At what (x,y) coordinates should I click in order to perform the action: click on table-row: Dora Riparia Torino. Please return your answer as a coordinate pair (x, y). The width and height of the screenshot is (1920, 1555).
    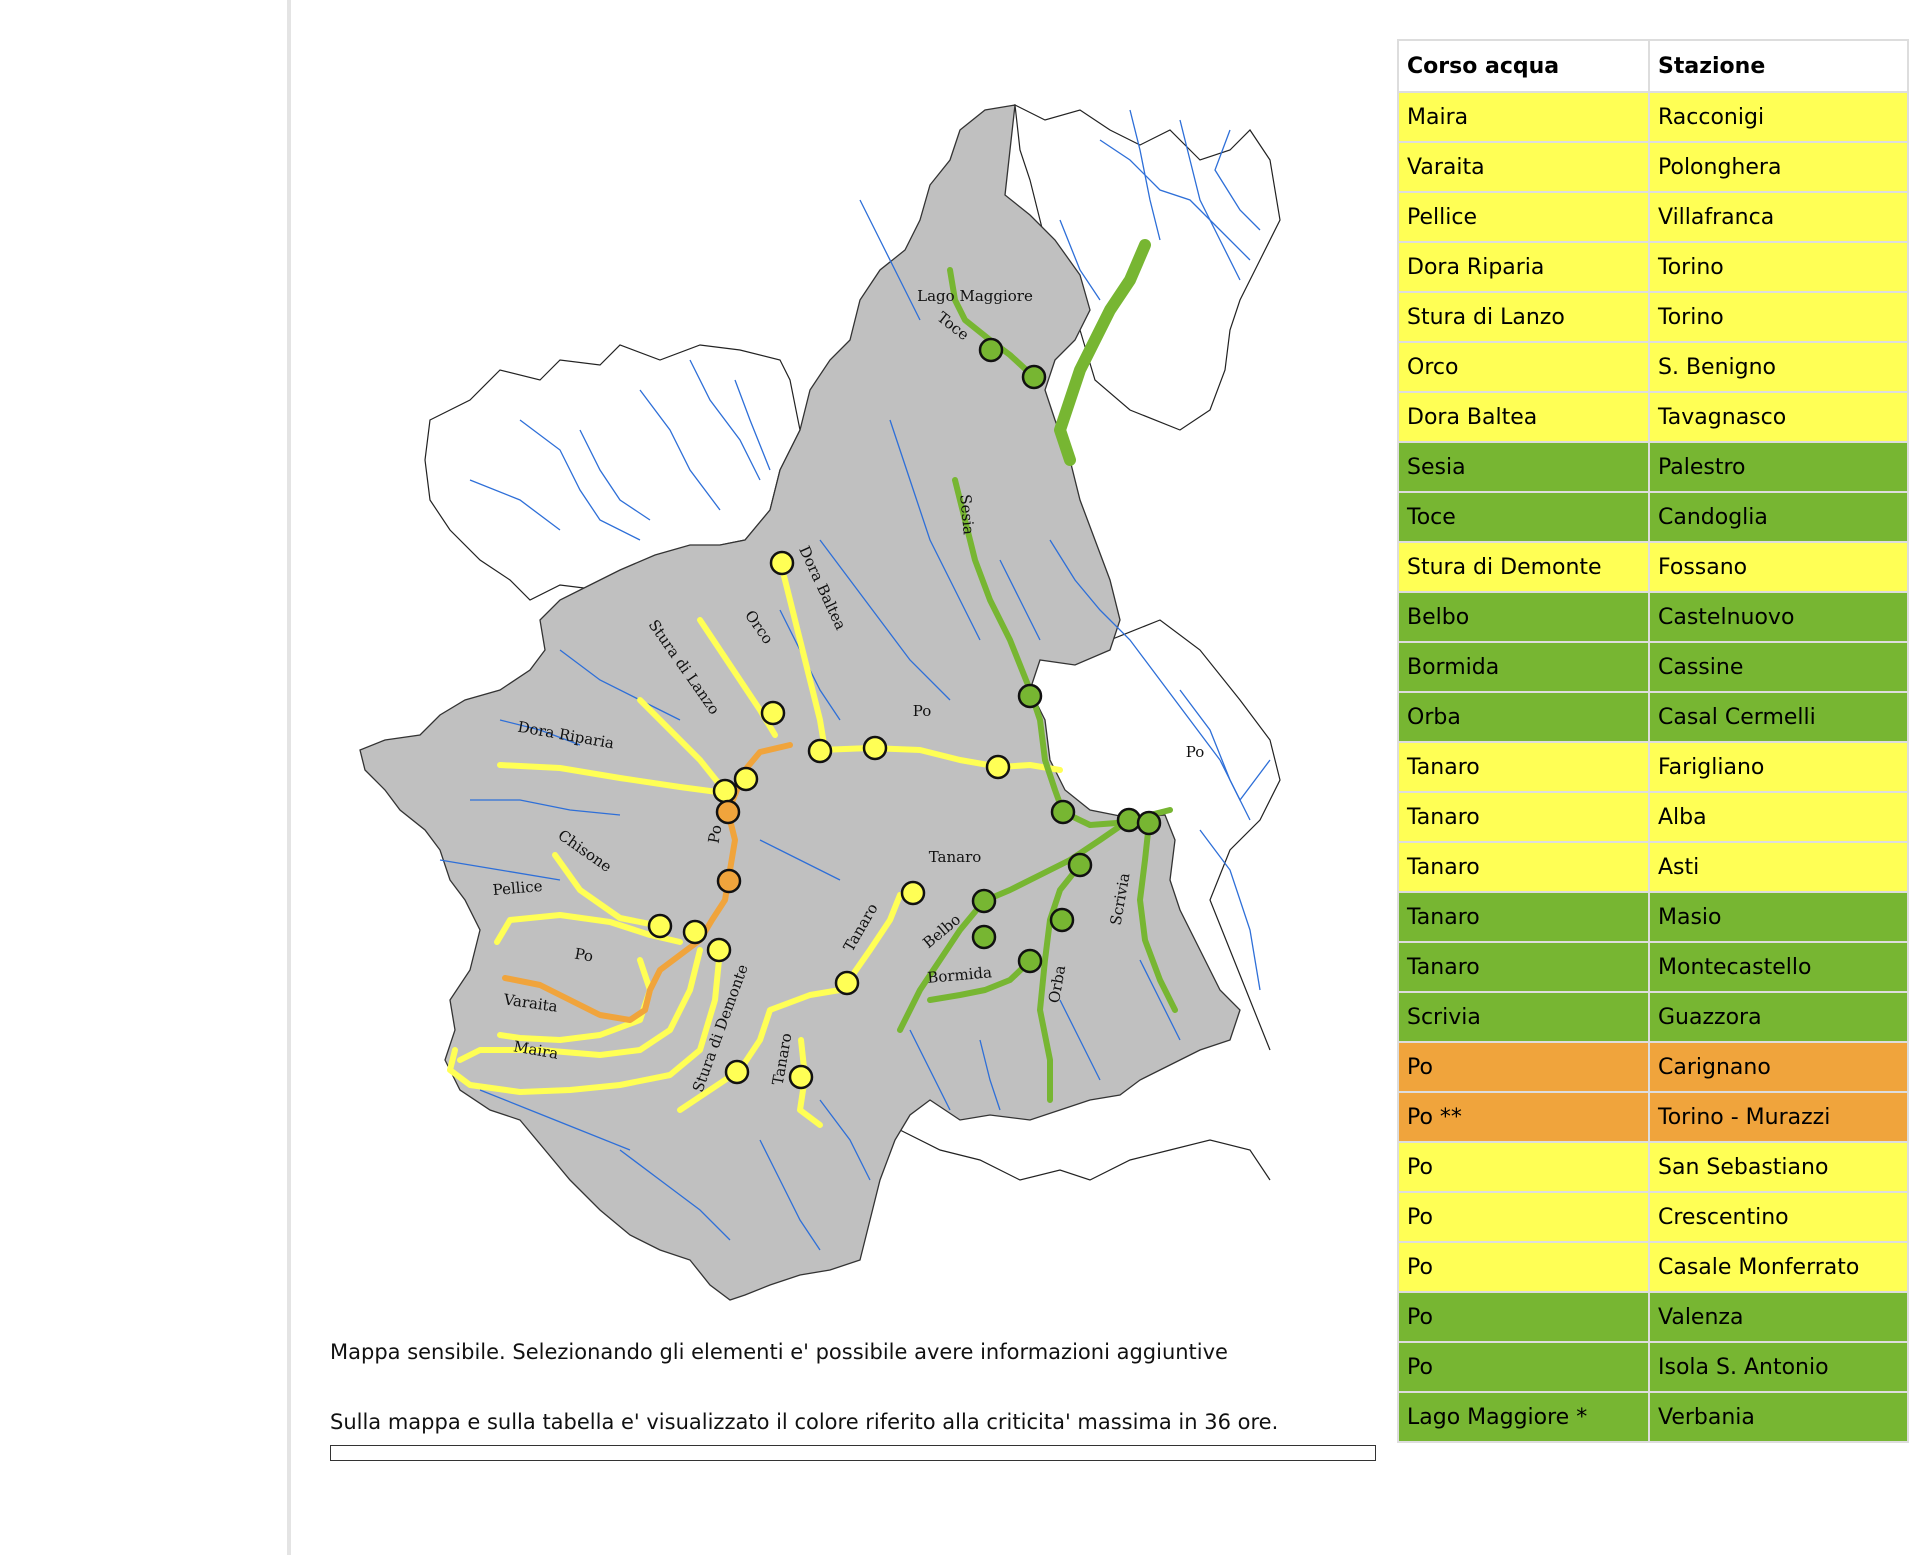
    Looking at the image, I should click on (1653, 267).